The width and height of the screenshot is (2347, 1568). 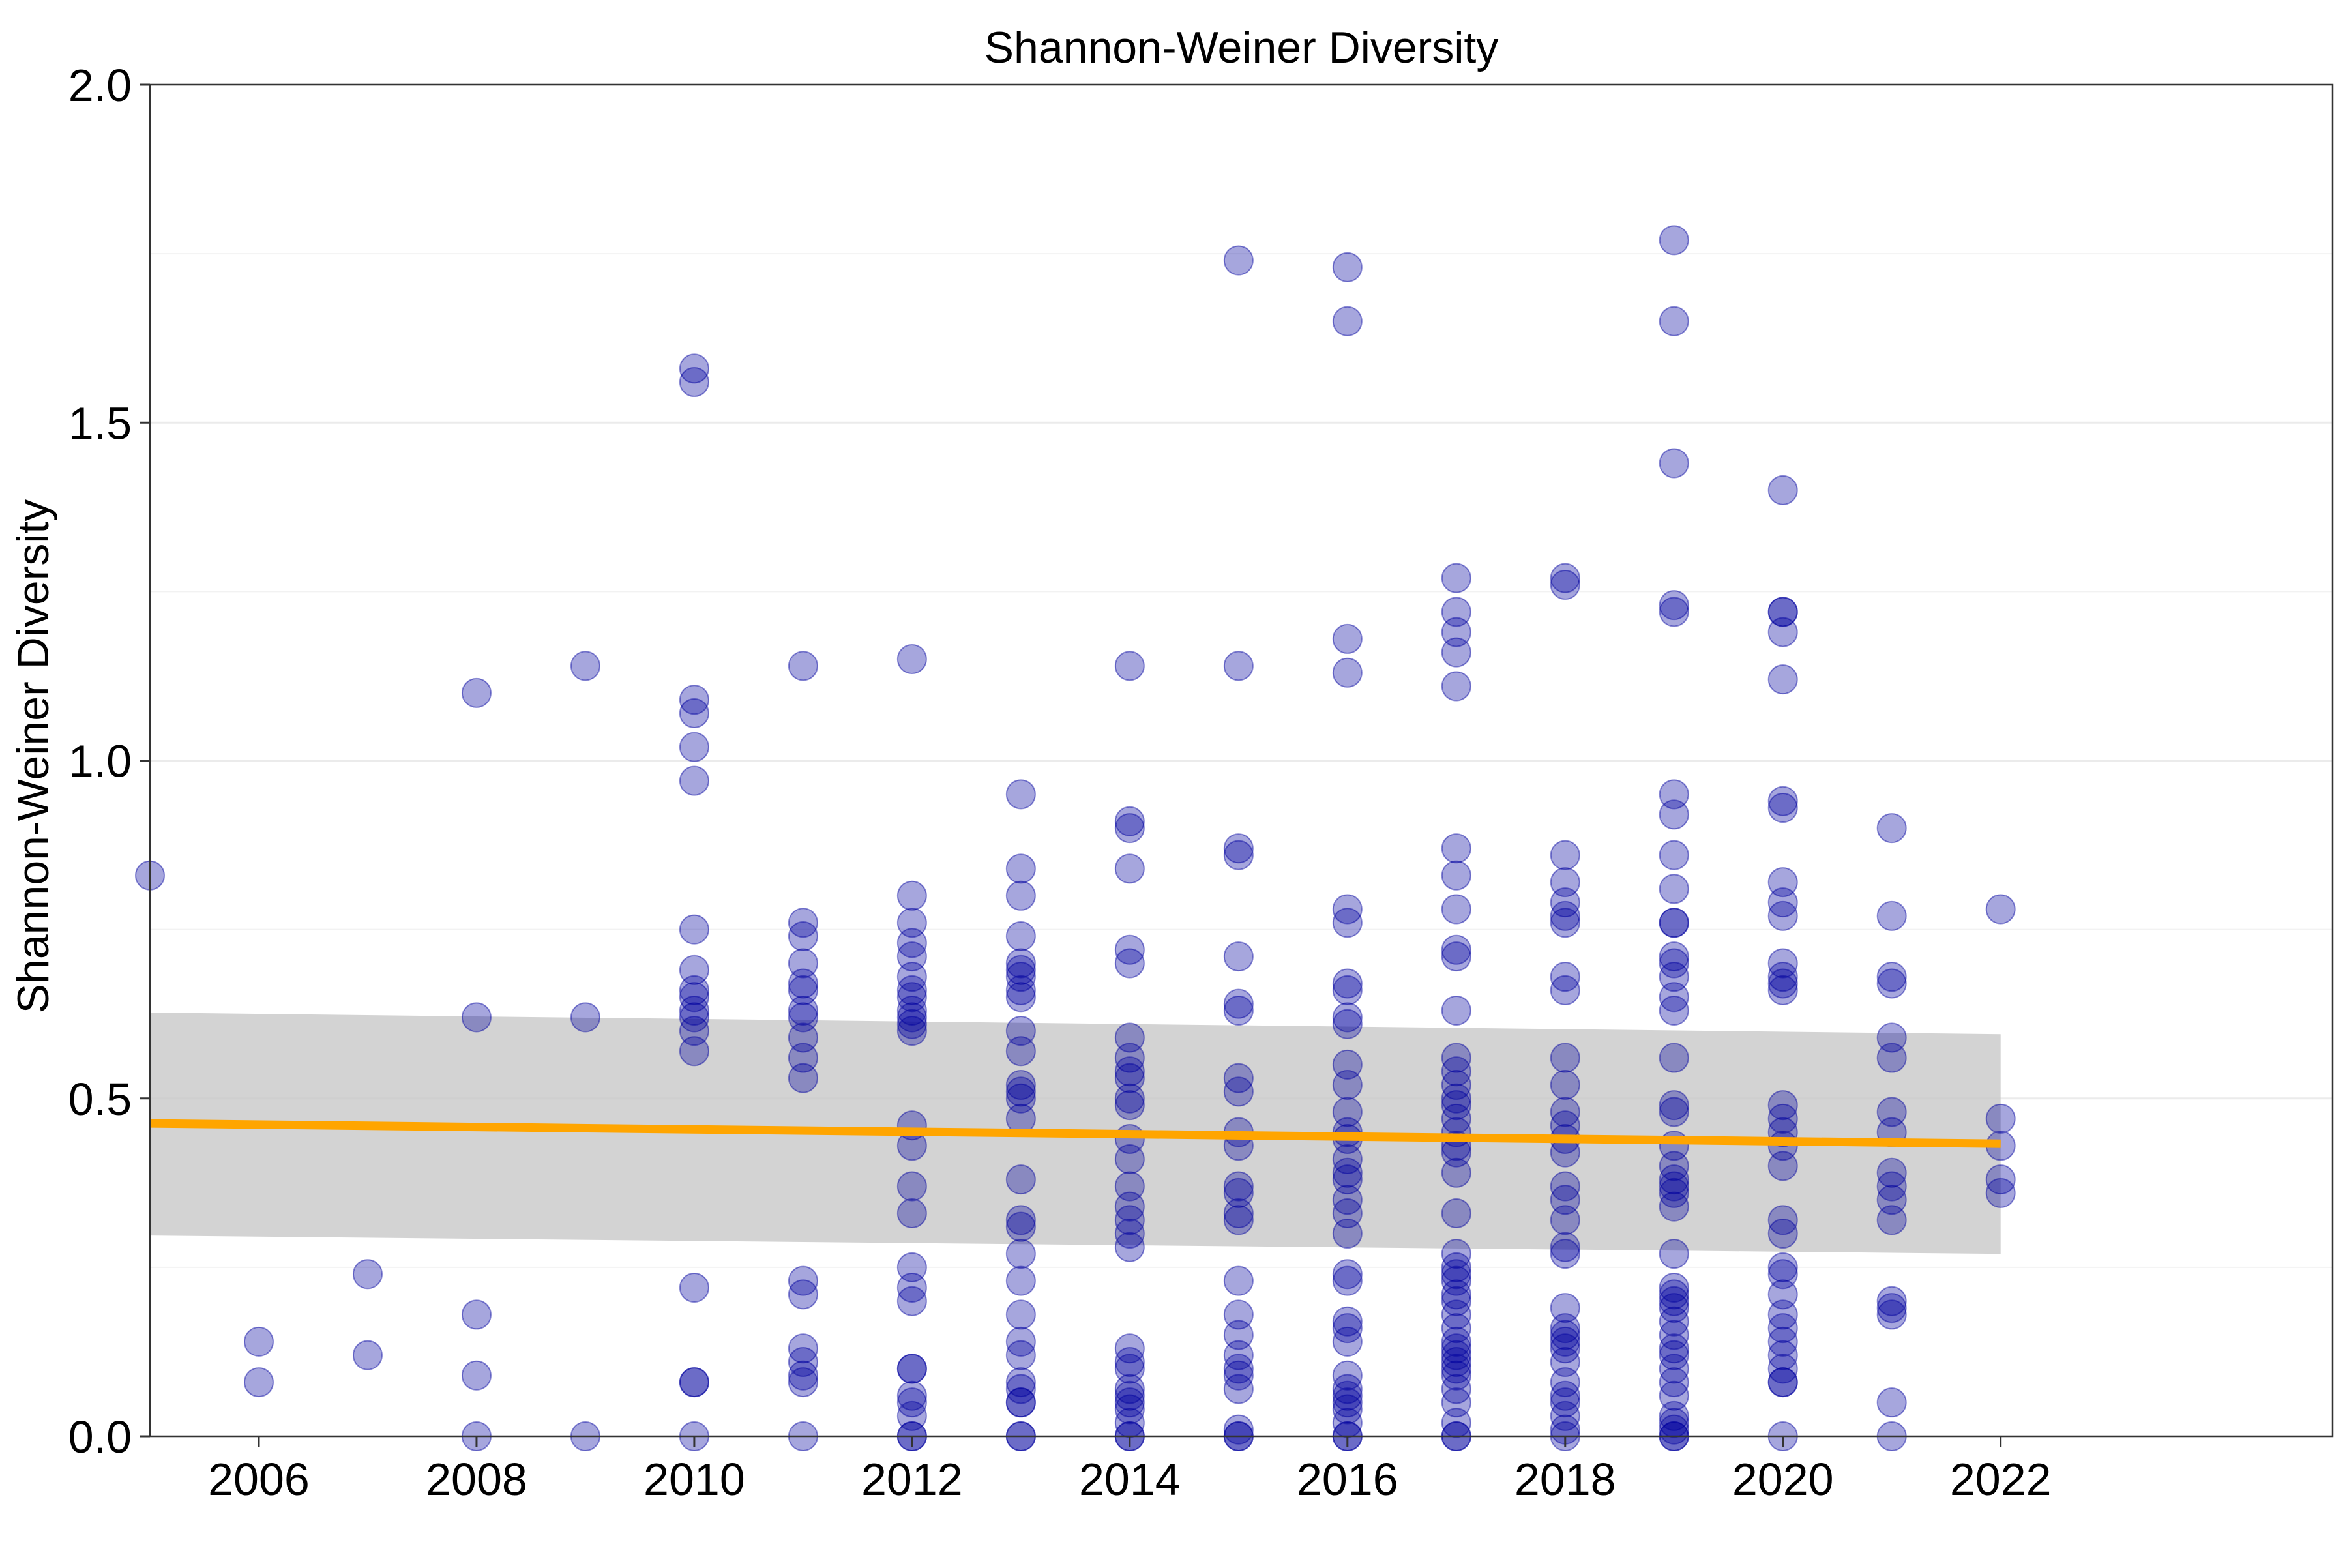 What do you see at coordinates (1075, 1134) in the screenshot?
I see `trend-line` at bounding box center [1075, 1134].